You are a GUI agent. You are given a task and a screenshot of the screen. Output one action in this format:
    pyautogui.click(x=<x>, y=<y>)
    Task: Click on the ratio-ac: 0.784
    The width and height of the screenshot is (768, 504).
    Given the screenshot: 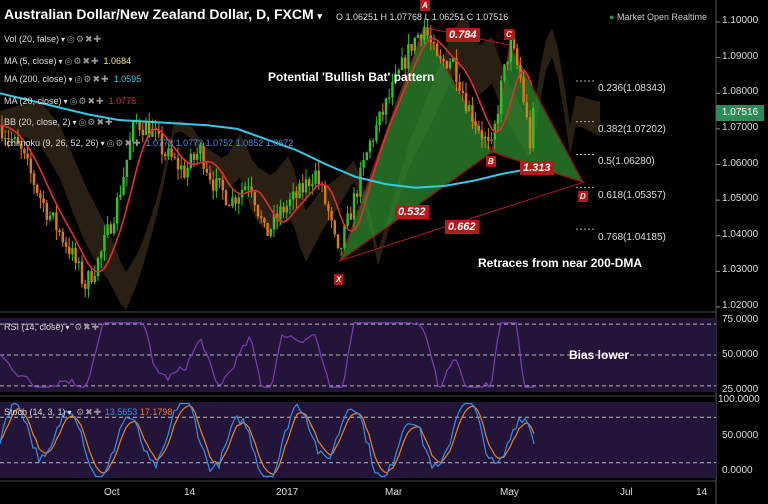 What is the action you would take?
    pyautogui.click(x=463, y=35)
    